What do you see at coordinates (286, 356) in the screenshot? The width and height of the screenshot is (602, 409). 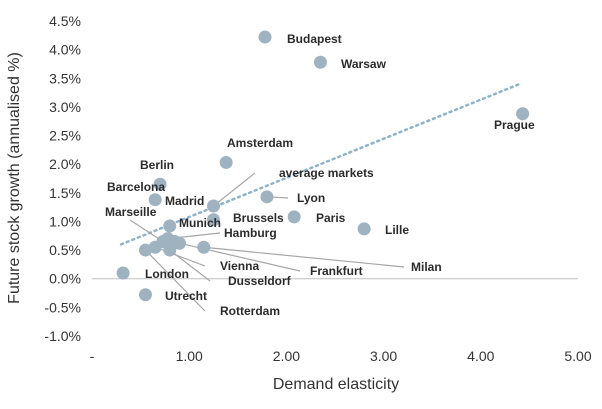 I see `x-tick-label: 2.00` at bounding box center [286, 356].